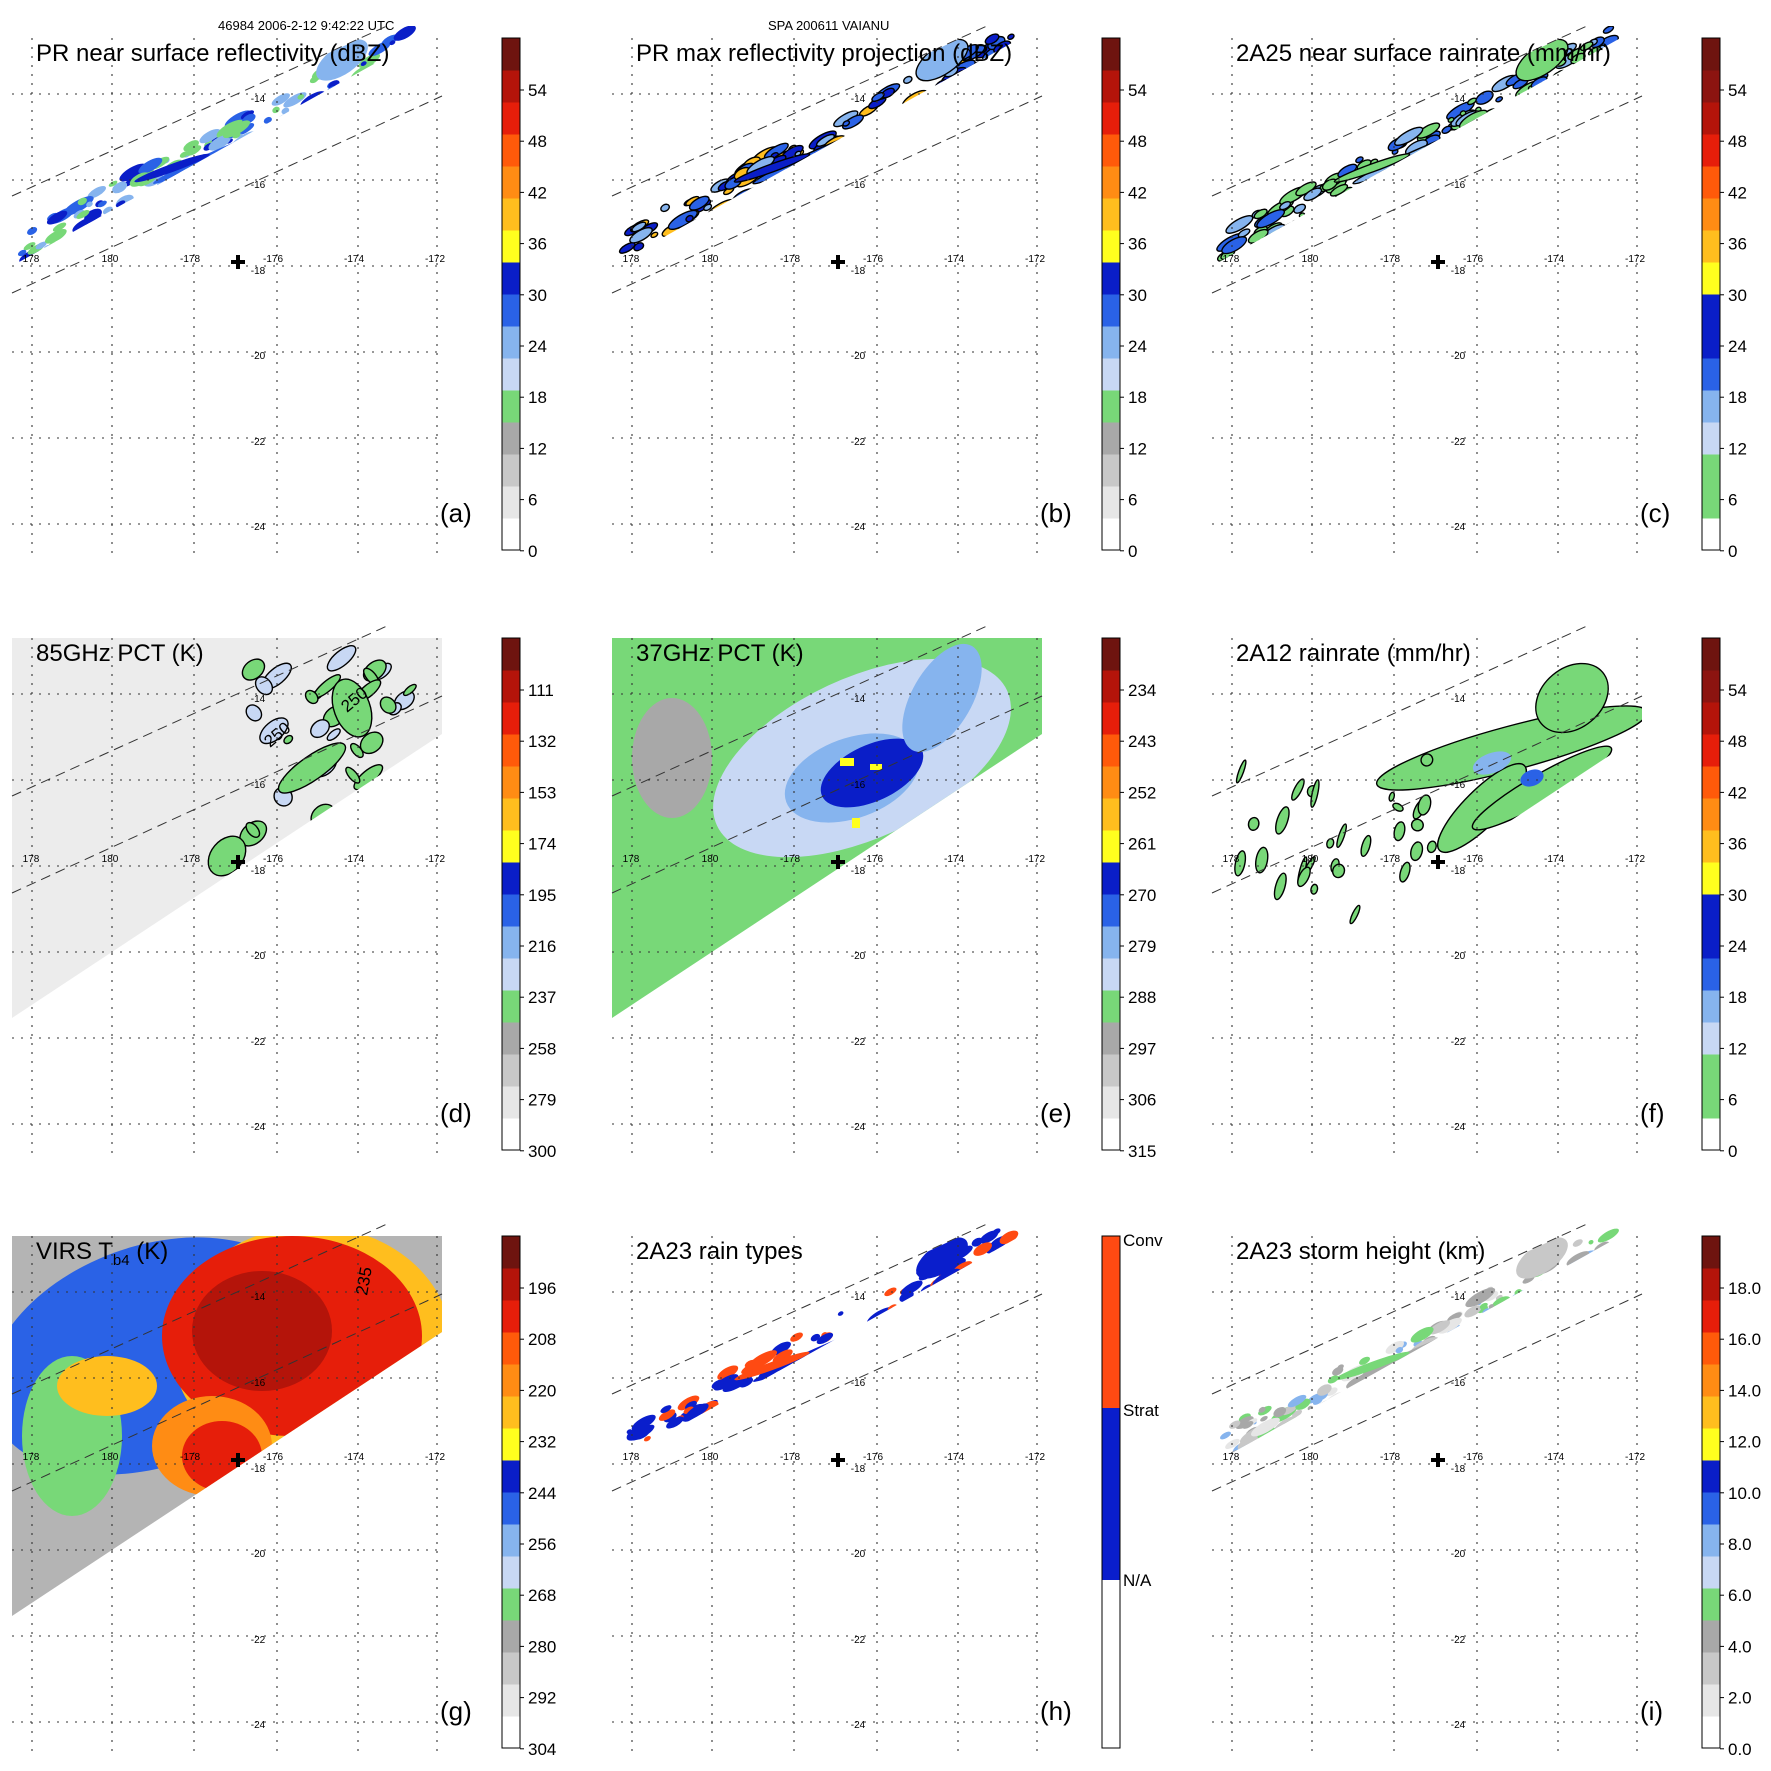  I want to click on colorbar-b: 54 48 42 36 30 24 18 12 6 0, so click(1151, 299).